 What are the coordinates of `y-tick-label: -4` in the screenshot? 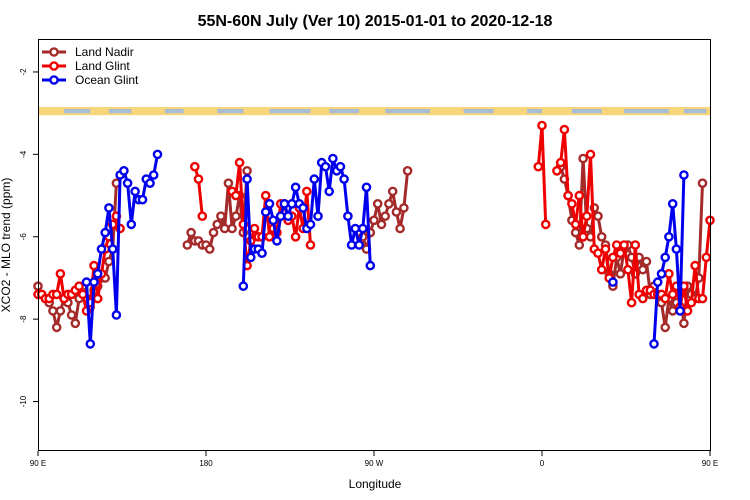 It's located at (23, 154).